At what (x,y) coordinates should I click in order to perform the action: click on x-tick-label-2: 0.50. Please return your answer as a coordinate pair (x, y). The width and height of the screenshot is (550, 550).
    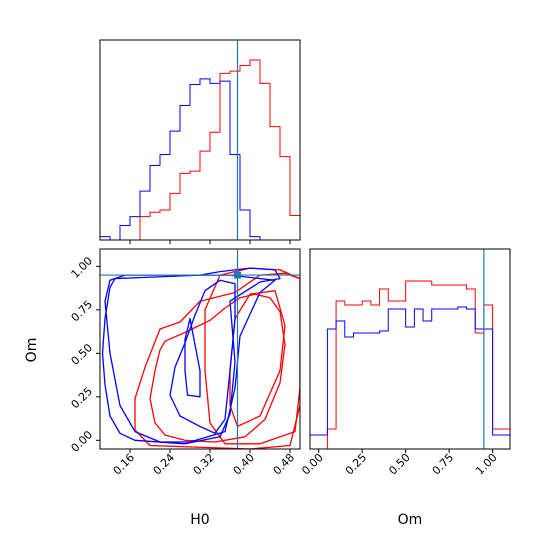
    Looking at the image, I should click on (399, 464).